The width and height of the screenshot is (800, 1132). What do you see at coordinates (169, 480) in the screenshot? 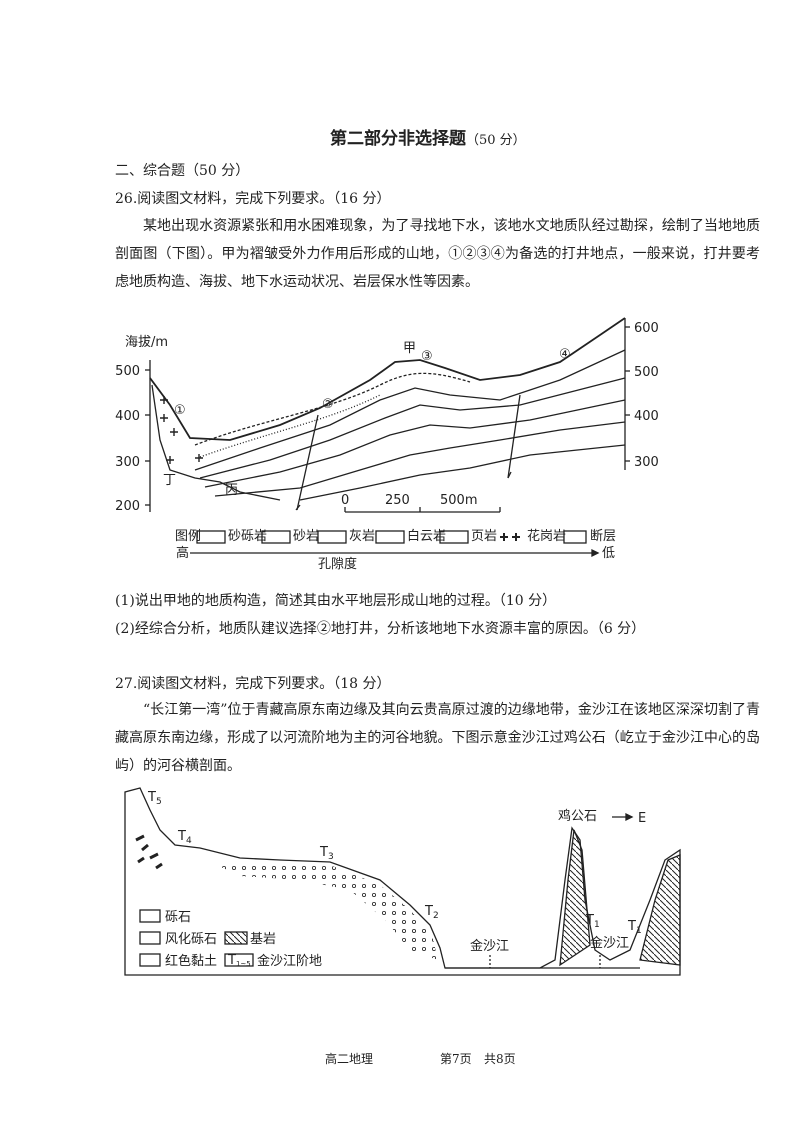
I see `place-label: 丁` at bounding box center [169, 480].